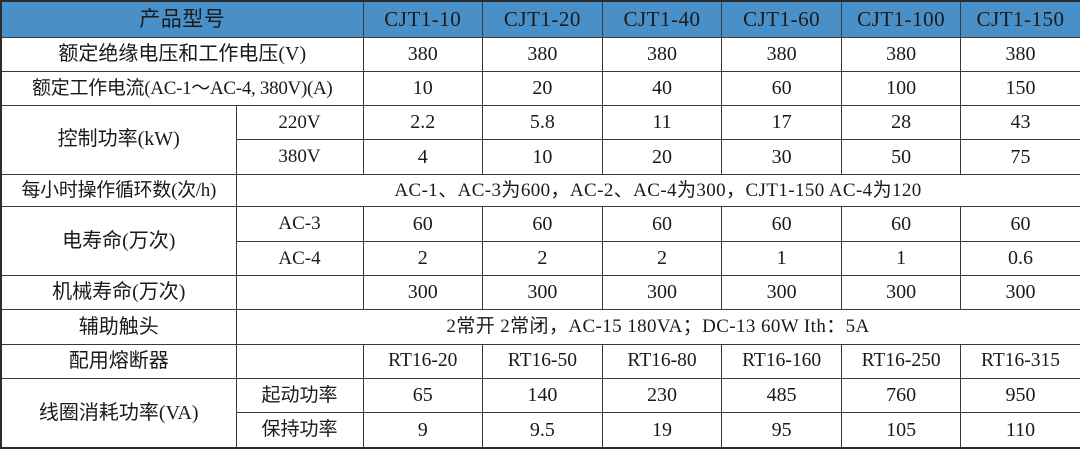 Image resolution: width=1080 pixels, height=449 pixels. I want to click on sub-label-control-power-220v: 220V, so click(299, 123).